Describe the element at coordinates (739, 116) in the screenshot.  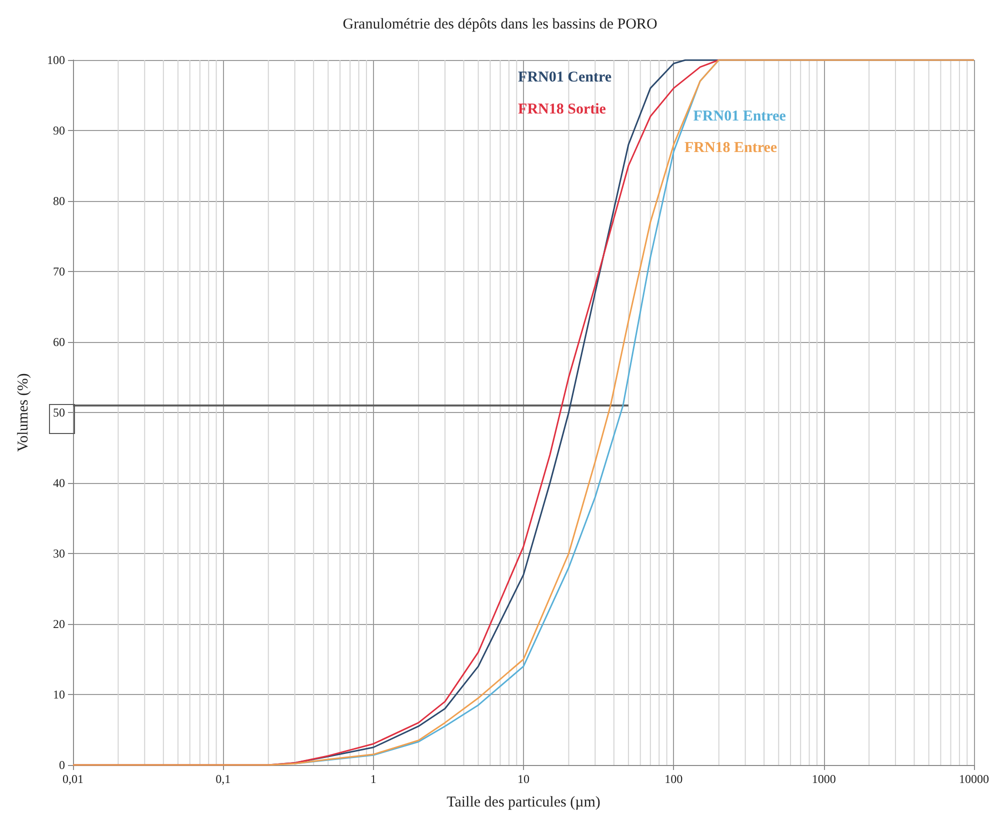
I see `series-label: FRN01 Entree` at that location.